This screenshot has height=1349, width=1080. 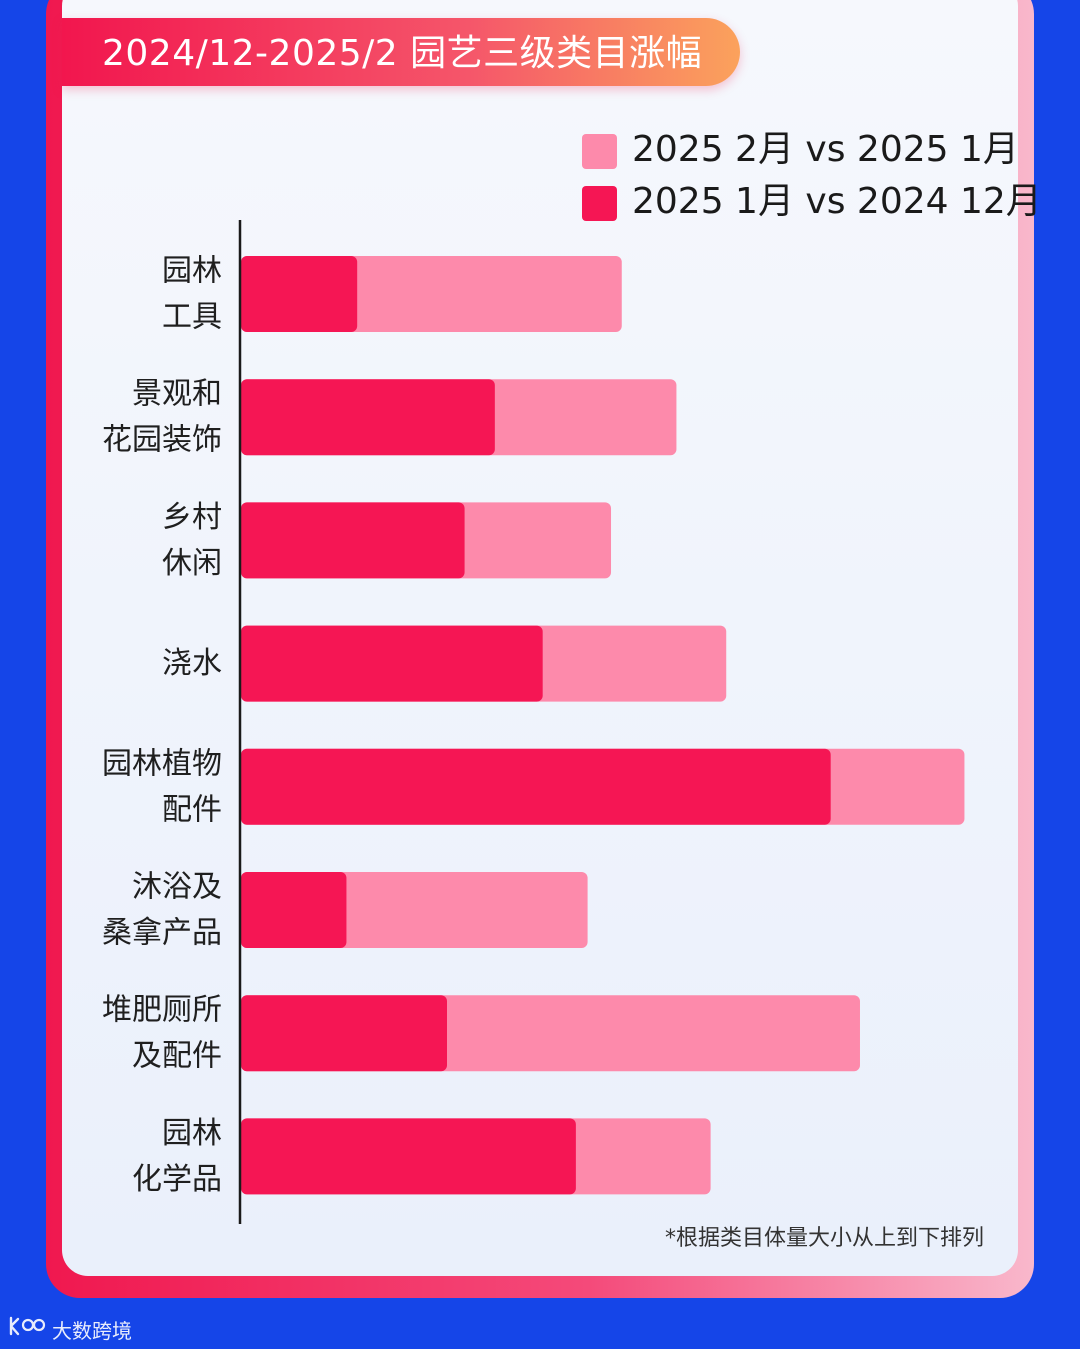 What do you see at coordinates (177, 1056) in the screenshot?
I see `category-label-6-1: 及配件` at bounding box center [177, 1056].